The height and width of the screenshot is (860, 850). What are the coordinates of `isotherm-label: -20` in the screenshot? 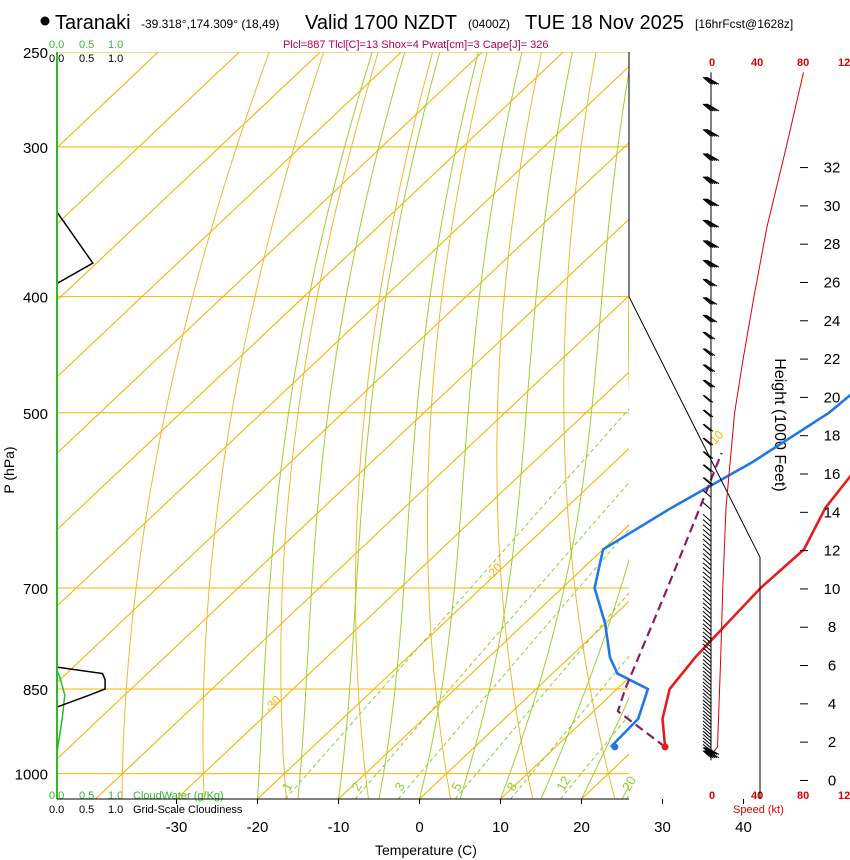 It's located at (494, 571).